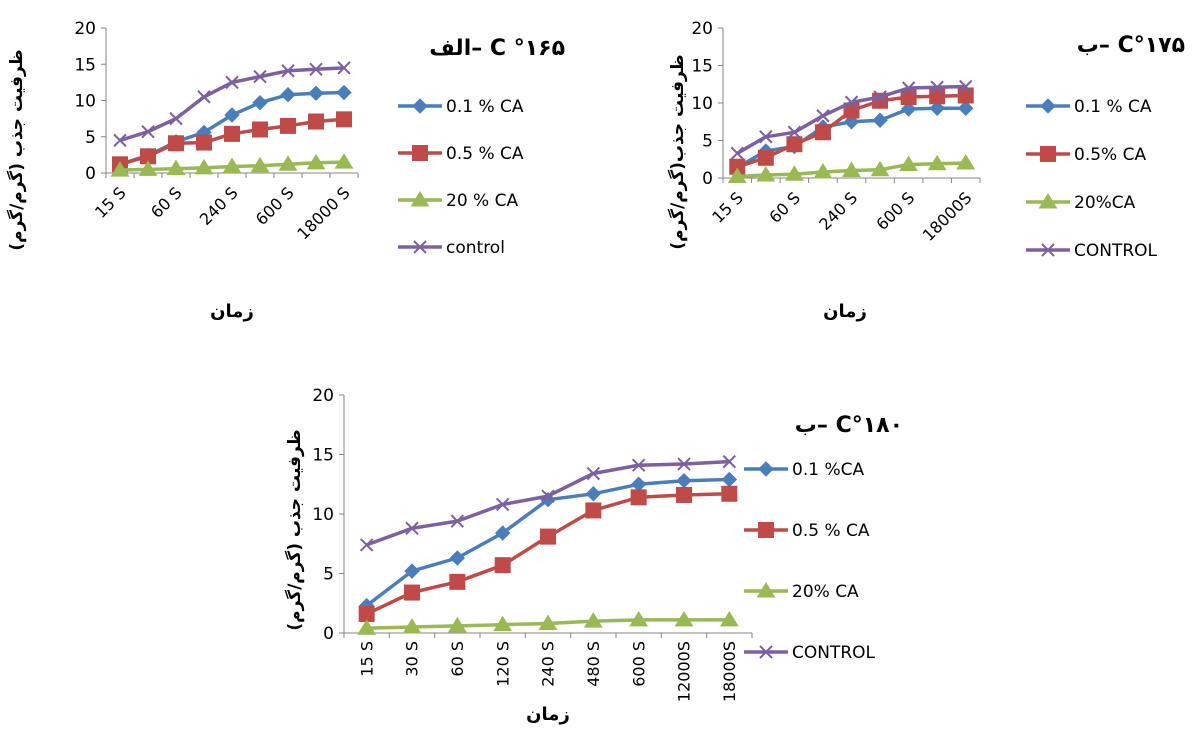  Describe the element at coordinates (828, 470) in the screenshot. I see `legend-label: 0.1 %CA` at that location.